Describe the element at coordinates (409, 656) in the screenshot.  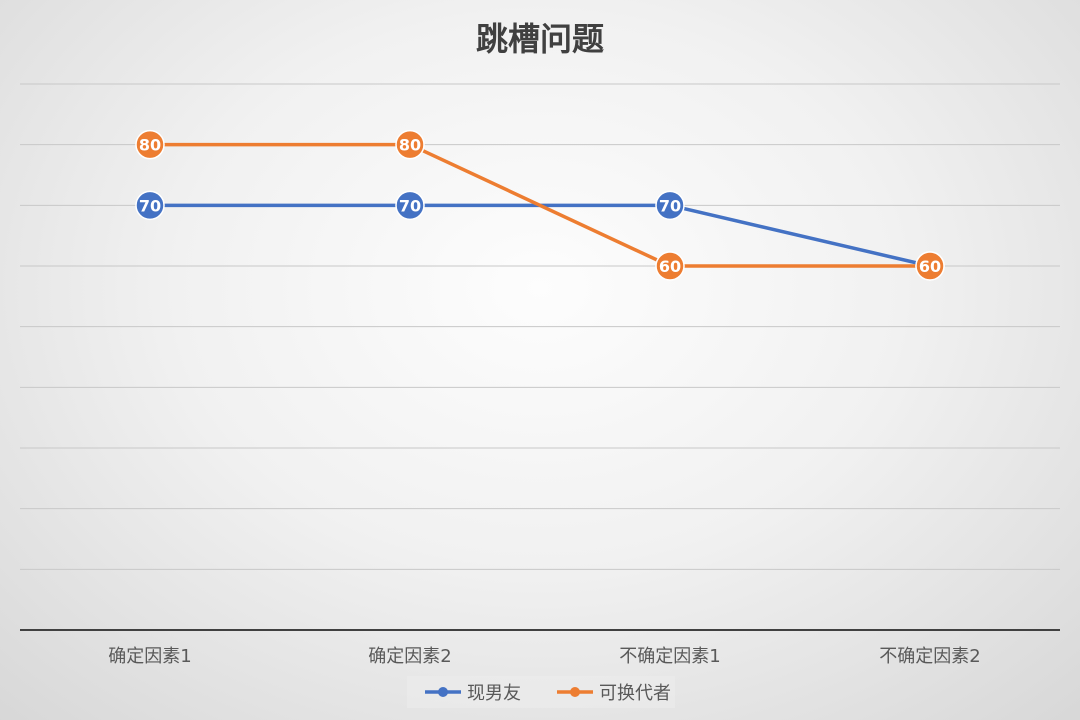
I see `x-tick-label: 确定因素2` at that location.